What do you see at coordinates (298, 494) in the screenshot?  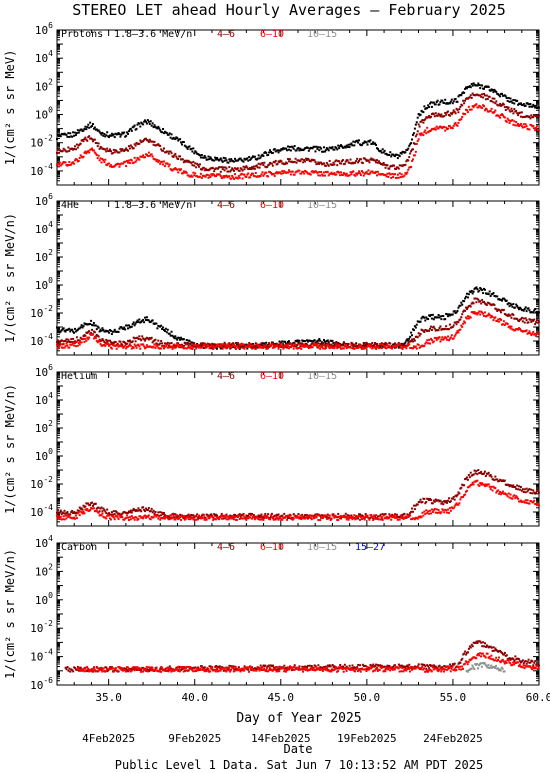 I see `series-4–6` at bounding box center [298, 494].